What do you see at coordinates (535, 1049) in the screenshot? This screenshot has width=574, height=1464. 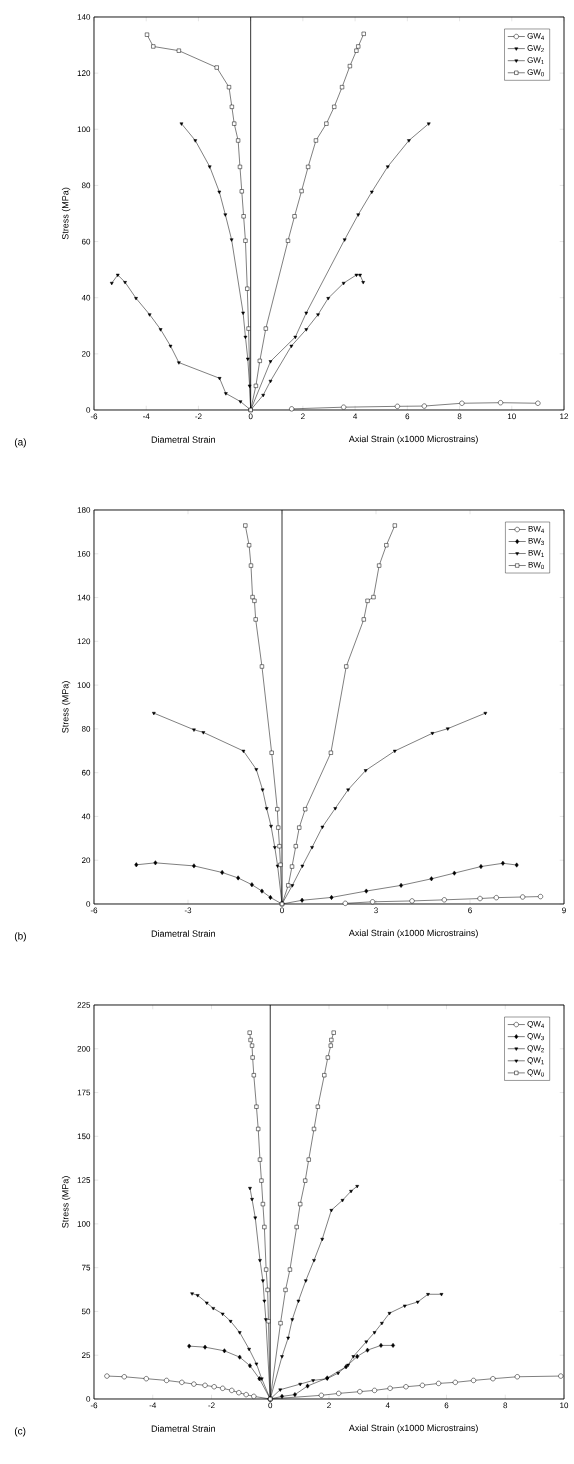 I see `legend-label: QW$_{2}$` at bounding box center [535, 1049].